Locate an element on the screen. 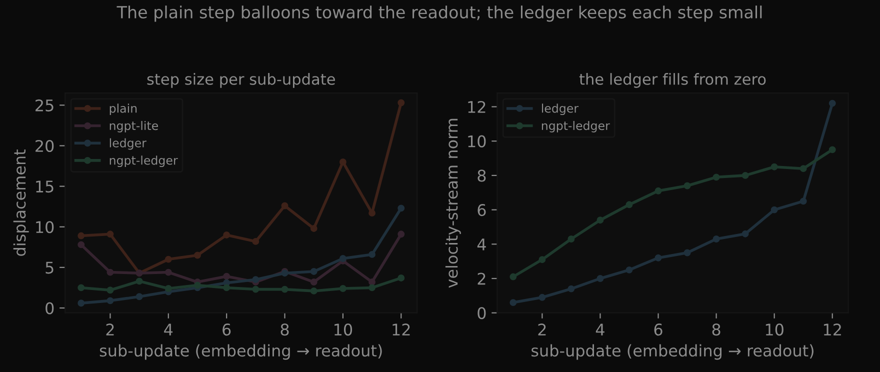 The image size is (880, 372). y-tick-label: 4 is located at coordinates (481, 244).